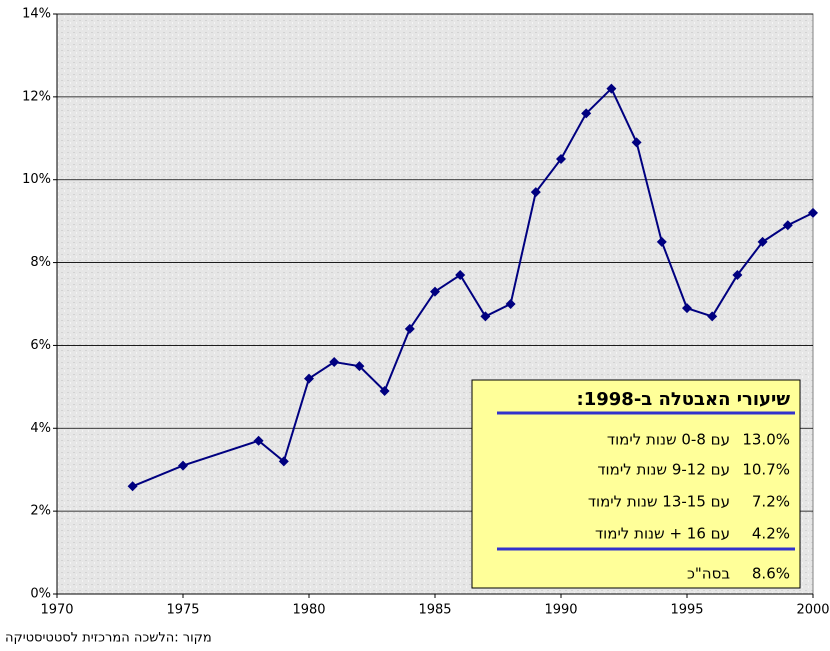  I want to click on y-tick-label: 6%, so click(40, 345).